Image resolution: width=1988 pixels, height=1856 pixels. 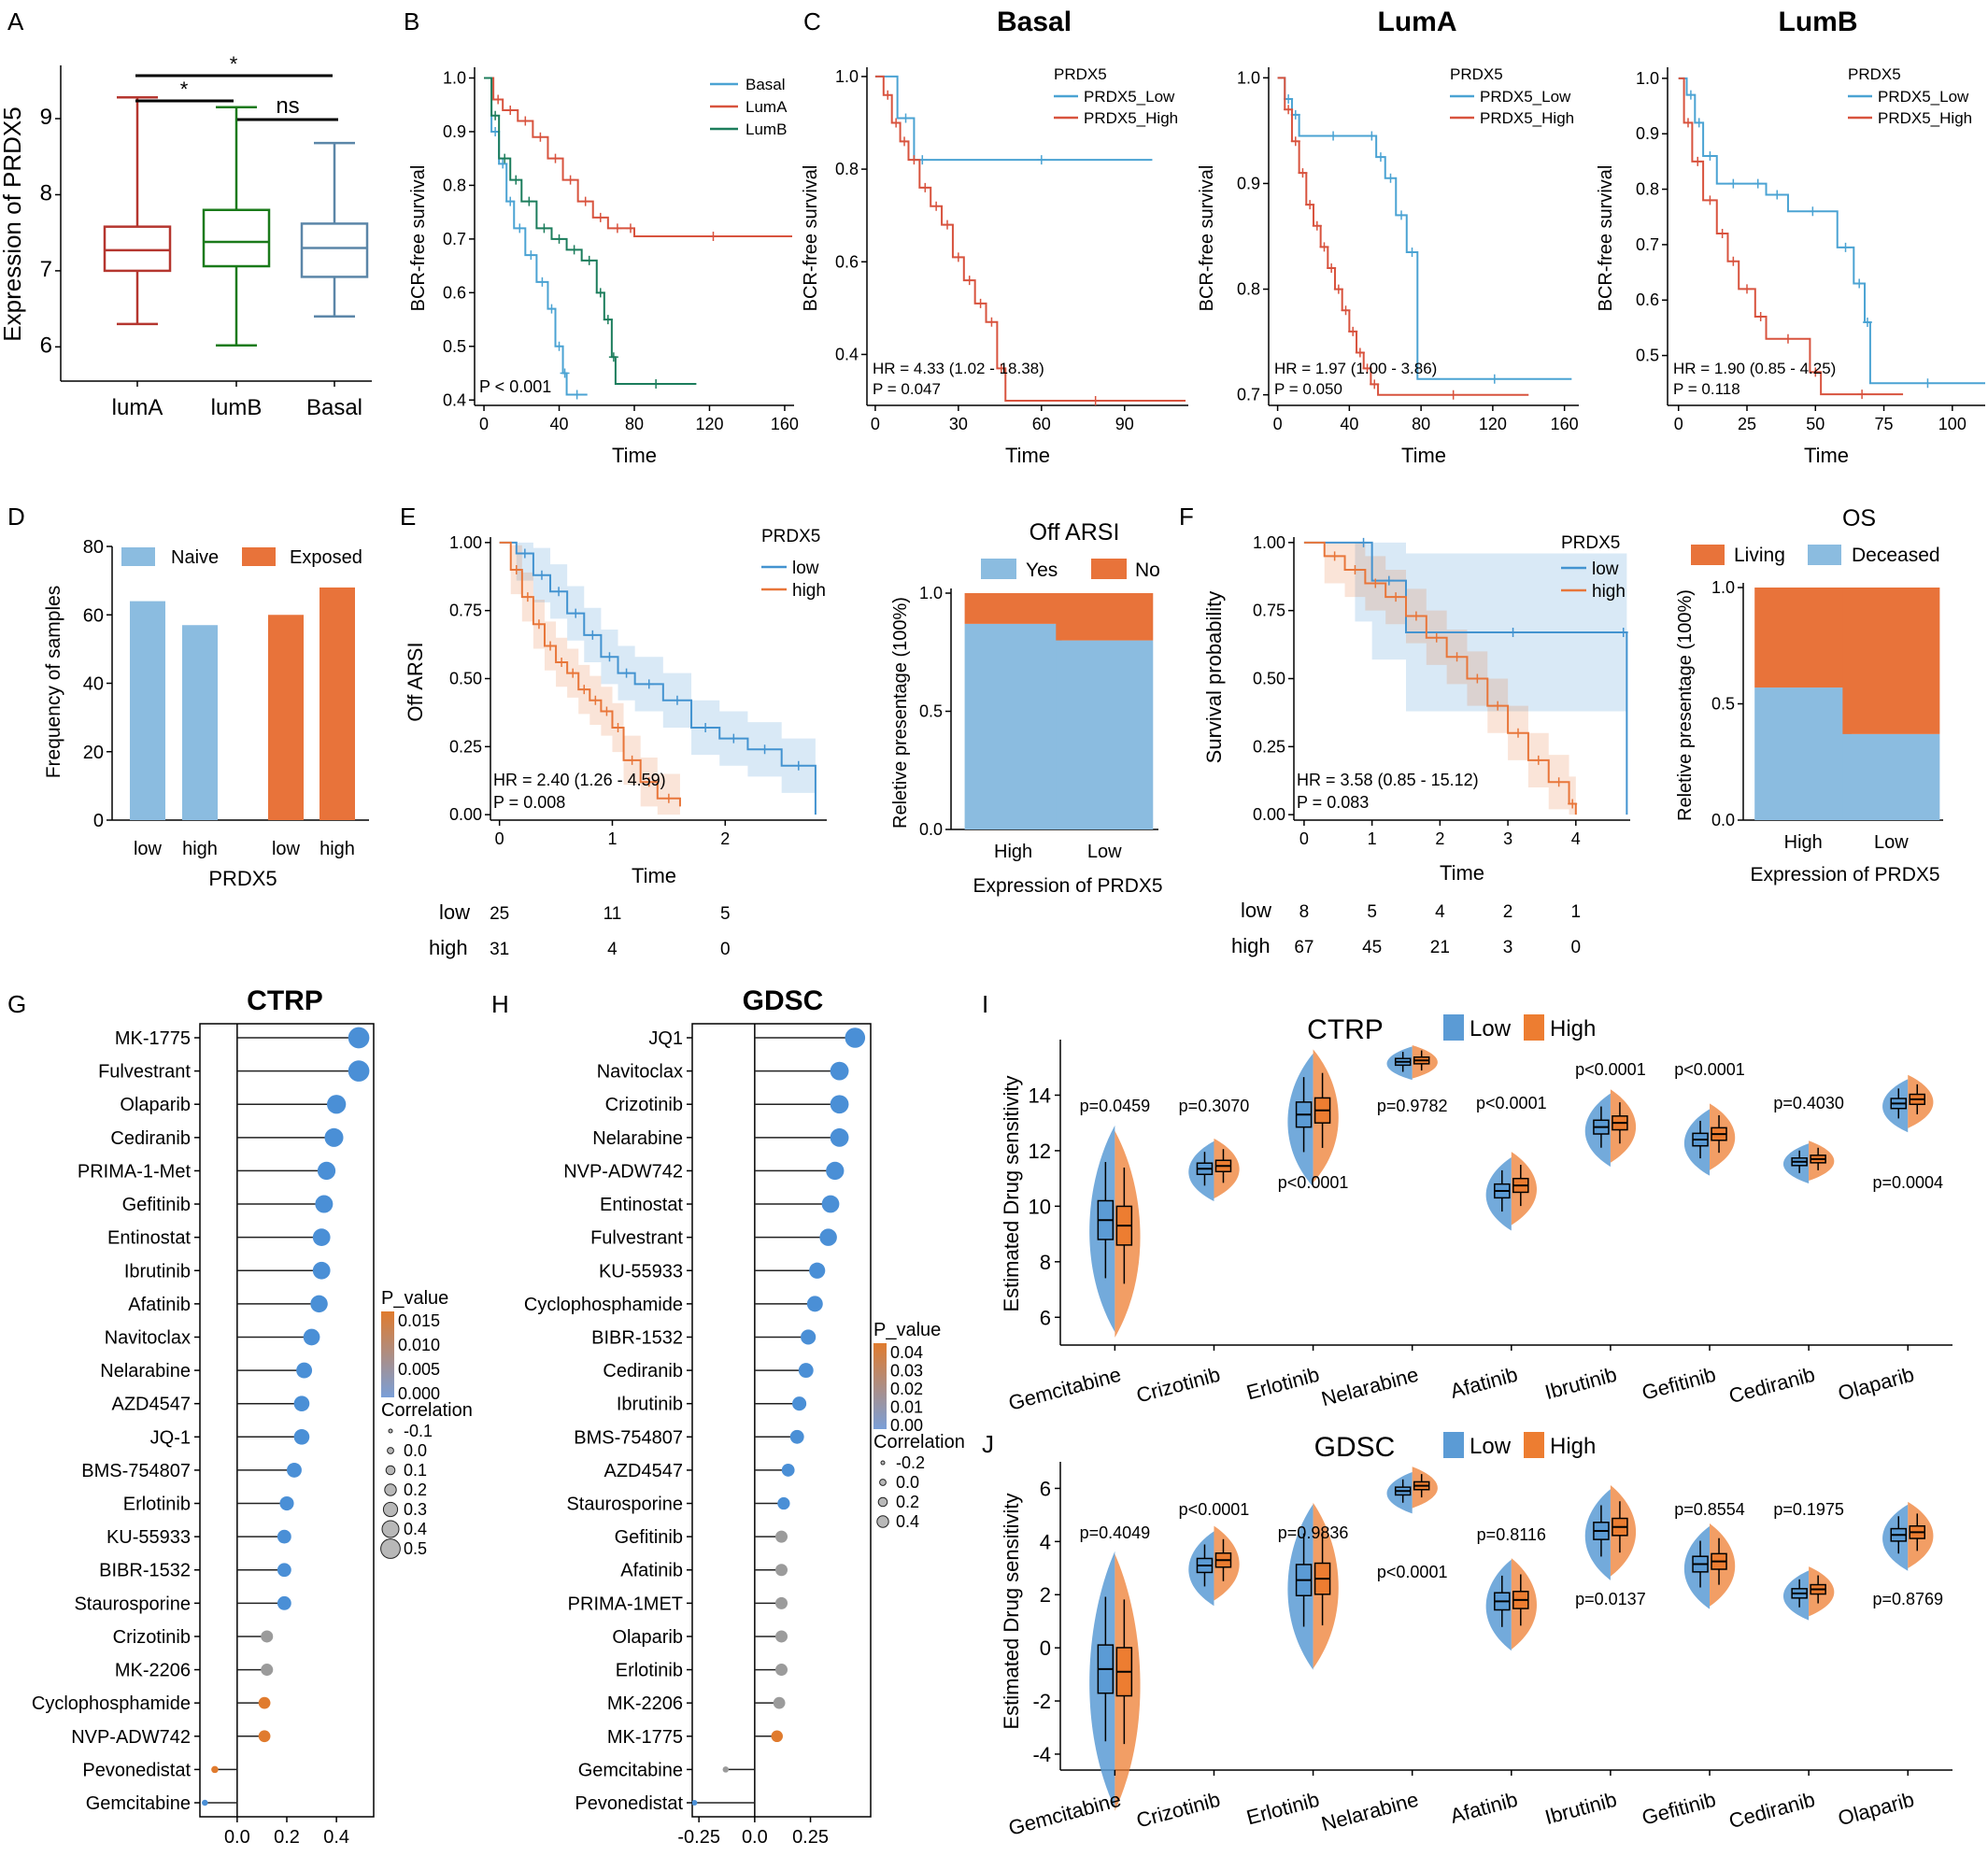 What do you see at coordinates (1349, 424) in the screenshot?
I see `panel-c-1-x-tick-label: 40` at bounding box center [1349, 424].